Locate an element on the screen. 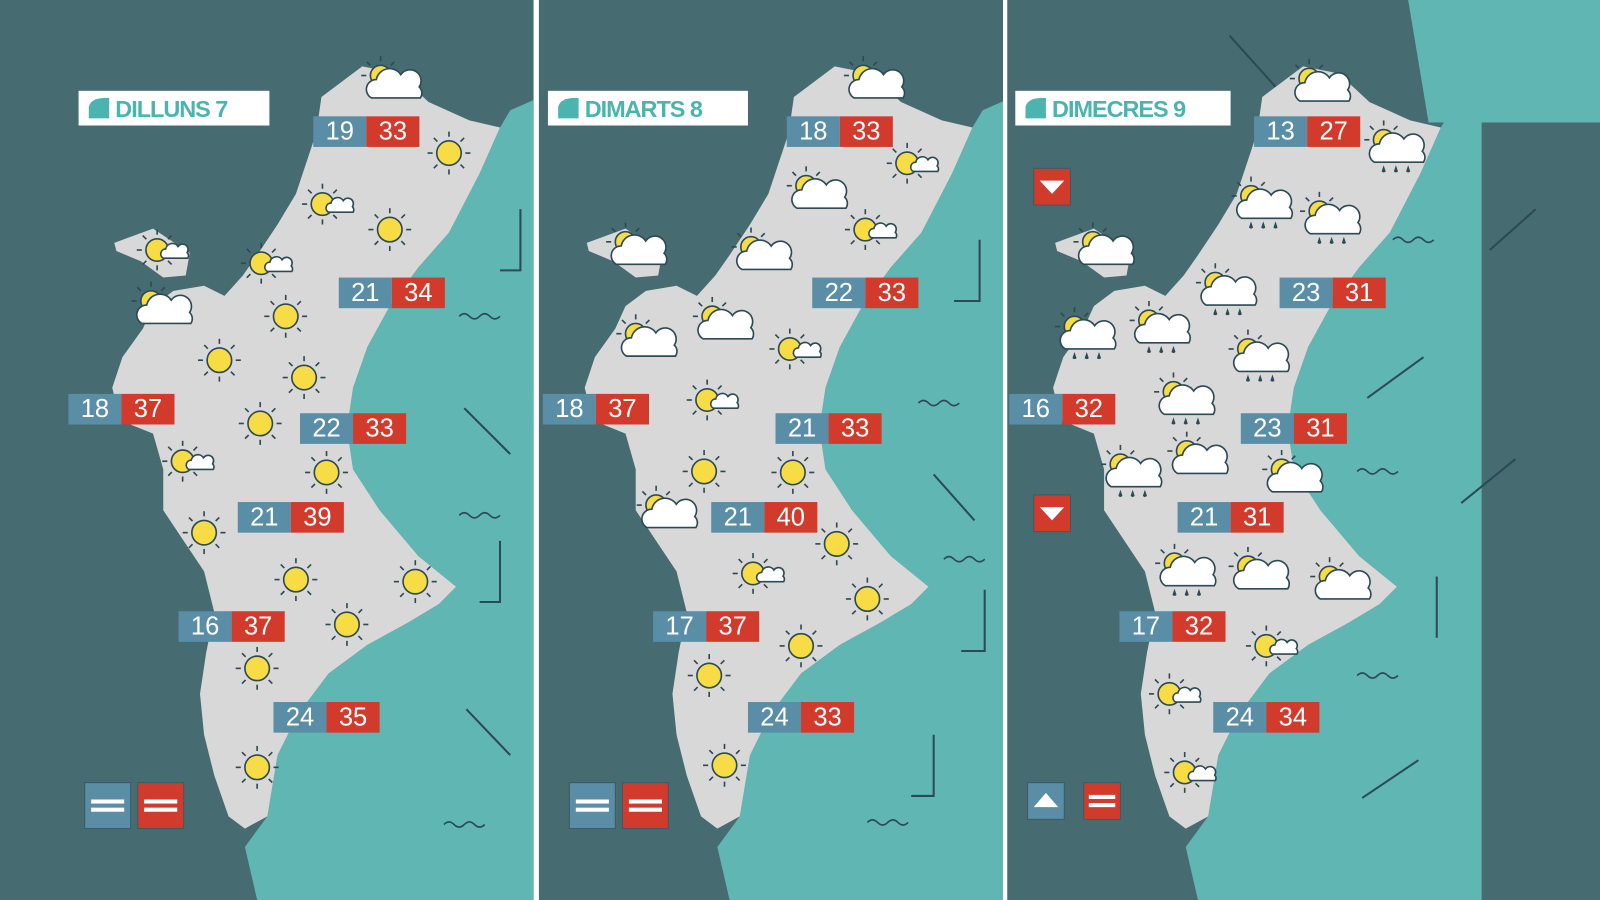 This screenshot has width=1600, height=900. max-temp: 40 is located at coordinates (791, 517).